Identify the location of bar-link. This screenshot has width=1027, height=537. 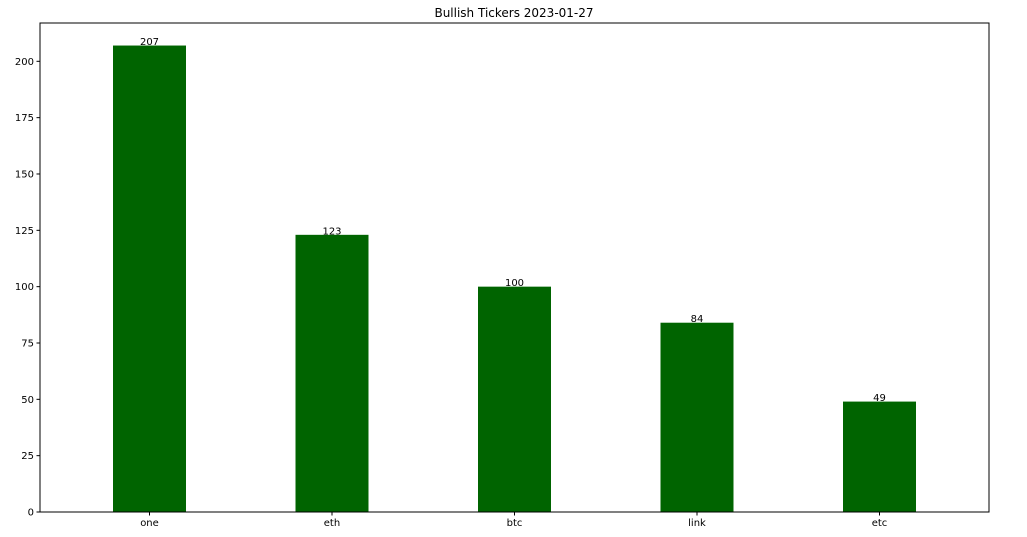
(697, 417).